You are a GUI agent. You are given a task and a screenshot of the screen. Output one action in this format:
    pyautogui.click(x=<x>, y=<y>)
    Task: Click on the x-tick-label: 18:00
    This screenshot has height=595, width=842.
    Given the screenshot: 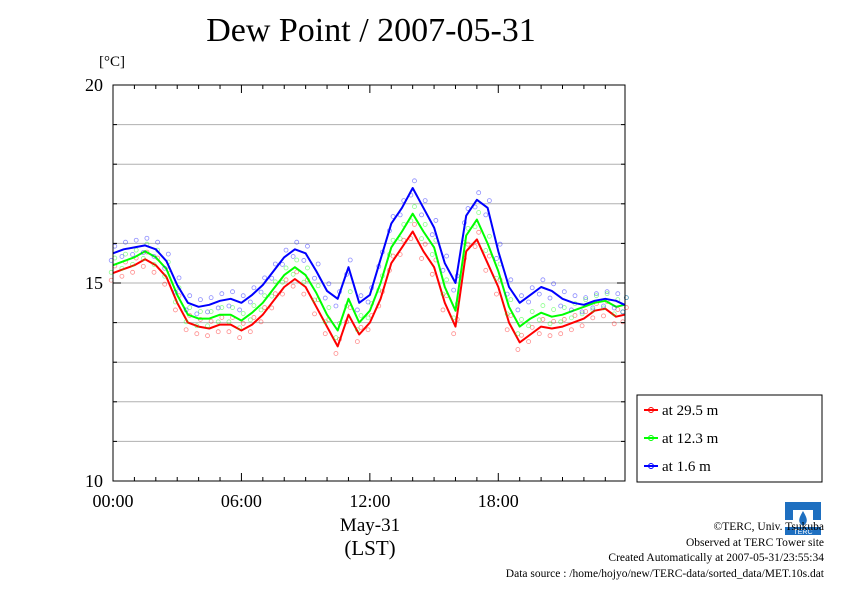 What is the action you would take?
    pyautogui.click(x=498, y=501)
    